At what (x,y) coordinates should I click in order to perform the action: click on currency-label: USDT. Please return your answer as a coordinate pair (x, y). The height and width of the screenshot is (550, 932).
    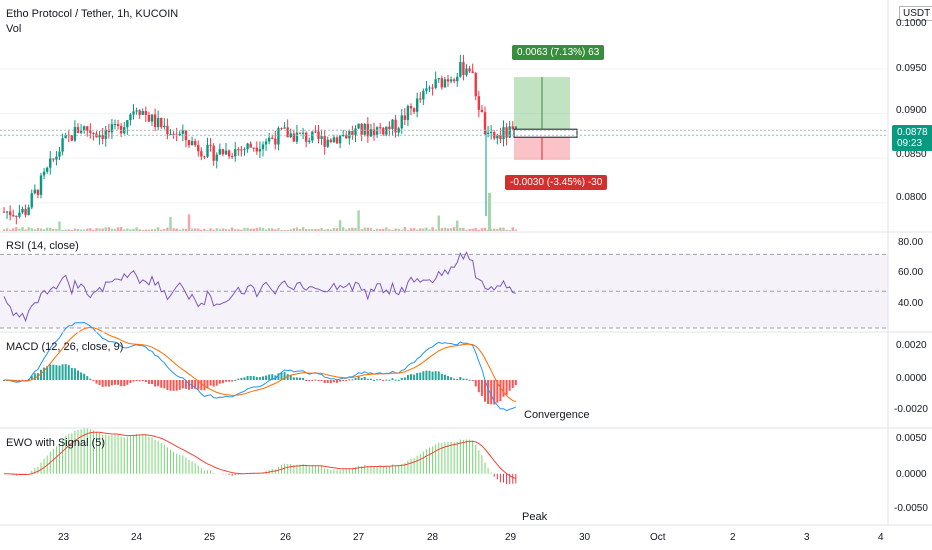
    Looking at the image, I should click on (915, 13).